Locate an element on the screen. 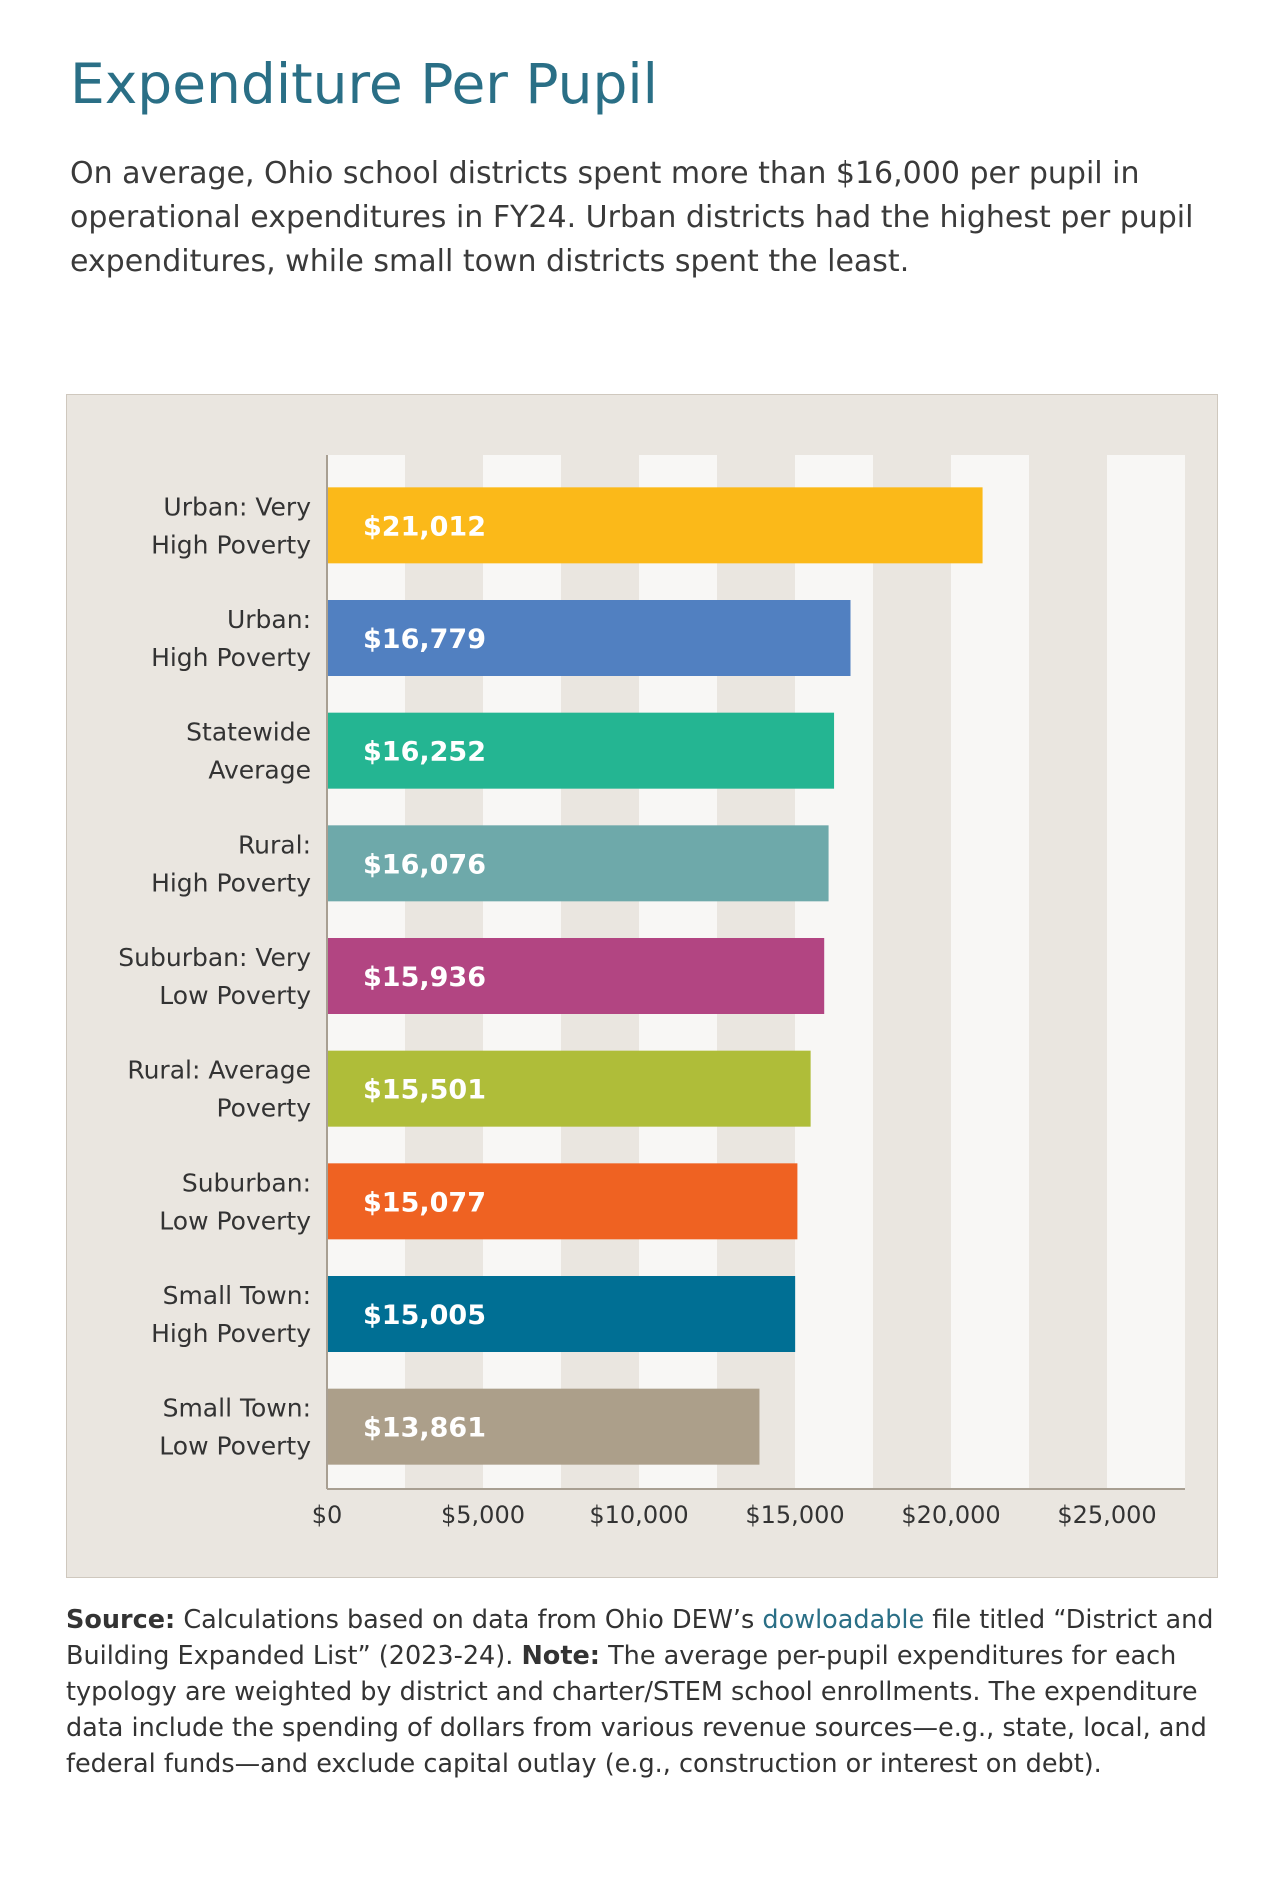  bar-value-label: $16,779 is located at coordinates (424, 639).